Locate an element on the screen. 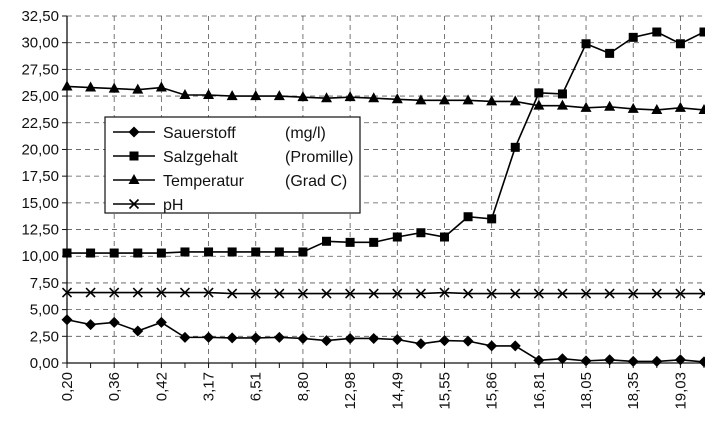 Image resolution: width=705 pixels, height=425 pixels. y-tick-label: 27,50 is located at coordinates (40, 69).